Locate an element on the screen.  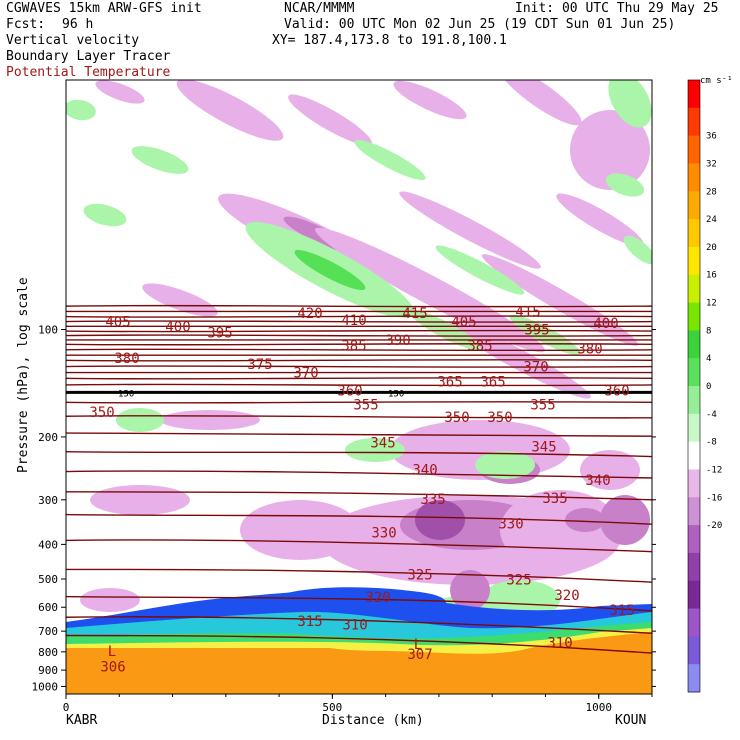
colorbar-tick-label: 0 is located at coordinates (708, 387).